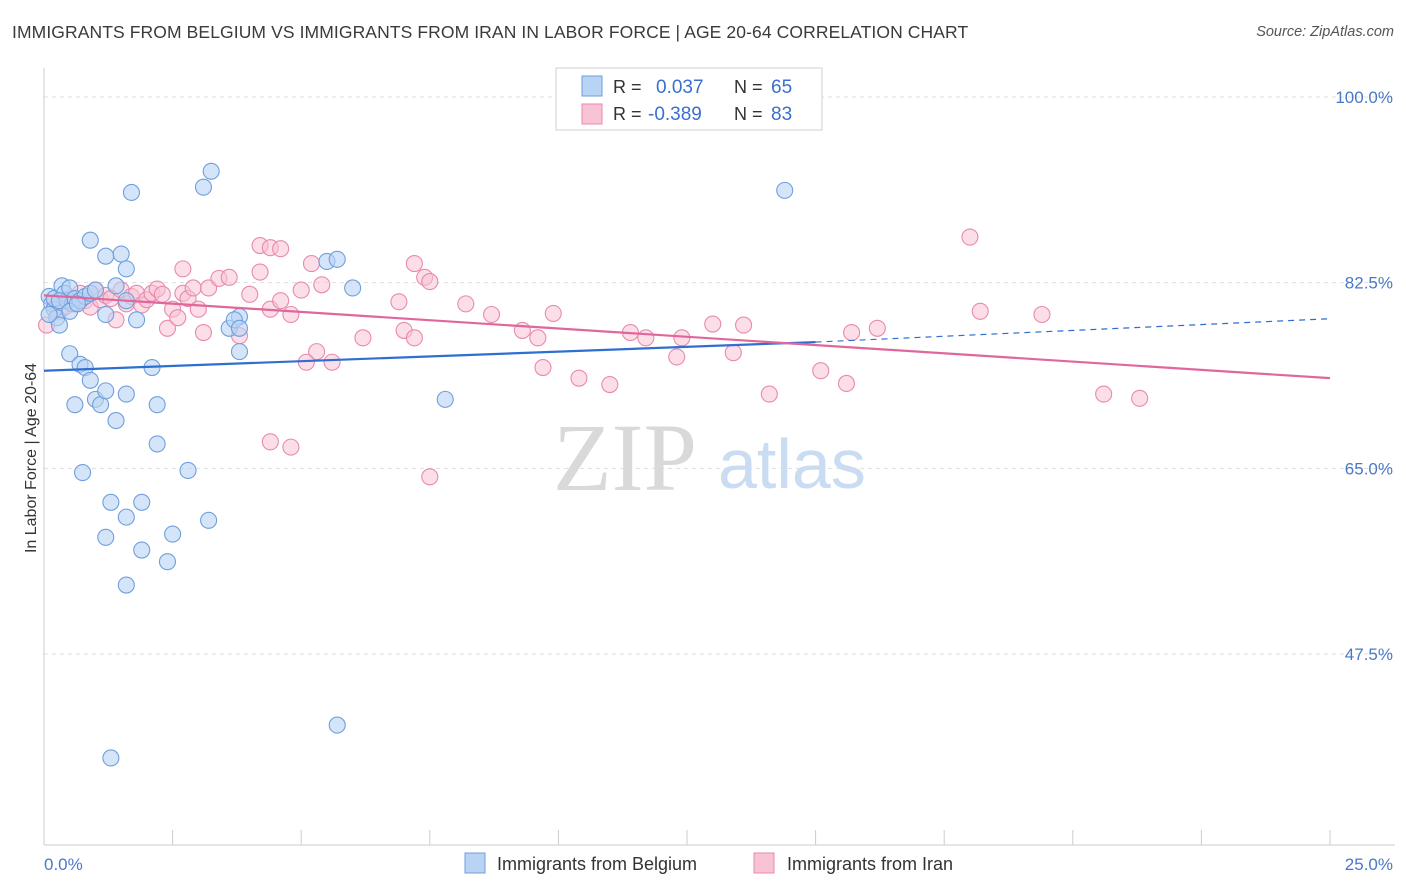 This screenshot has height=892, width=1406. I want to click on trend-line-iran, so click(687, 337).